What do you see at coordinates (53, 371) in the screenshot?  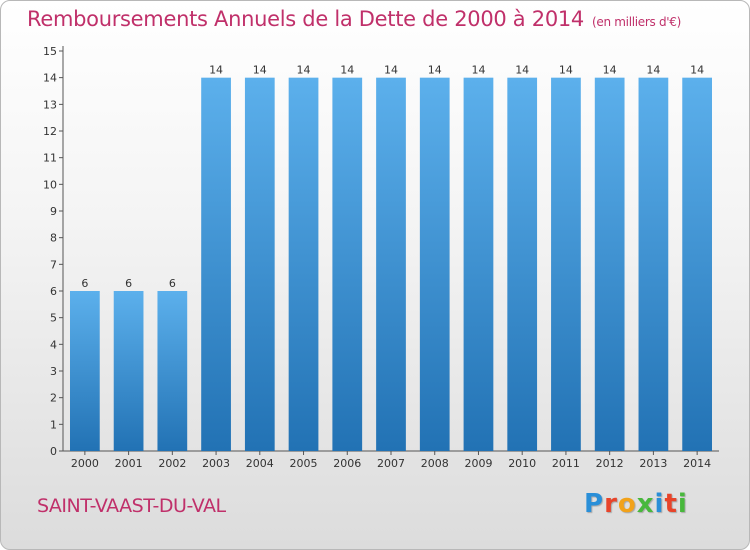 I see `y-tick-label: 3` at bounding box center [53, 371].